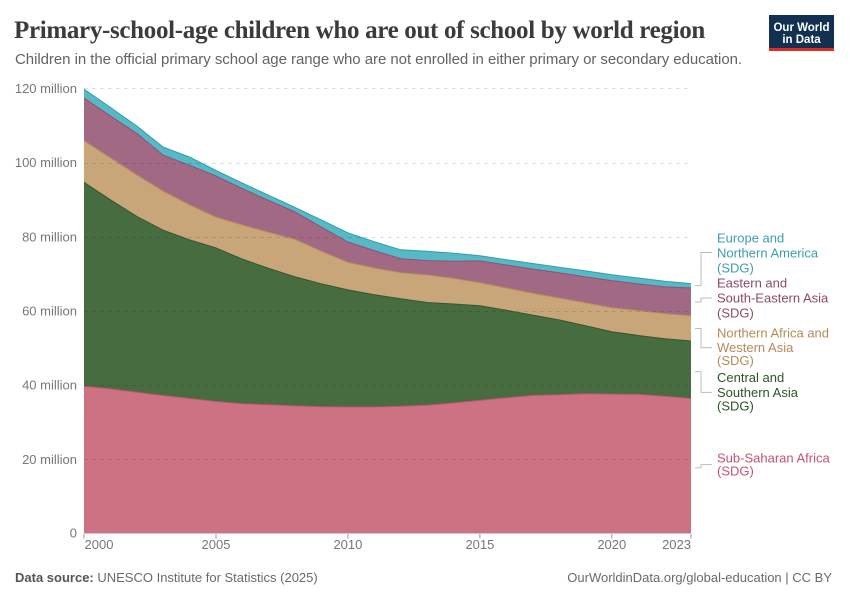  What do you see at coordinates (773, 332) in the screenshot?
I see `svg-text: Northern Africa and` at bounding box center [773, 332].